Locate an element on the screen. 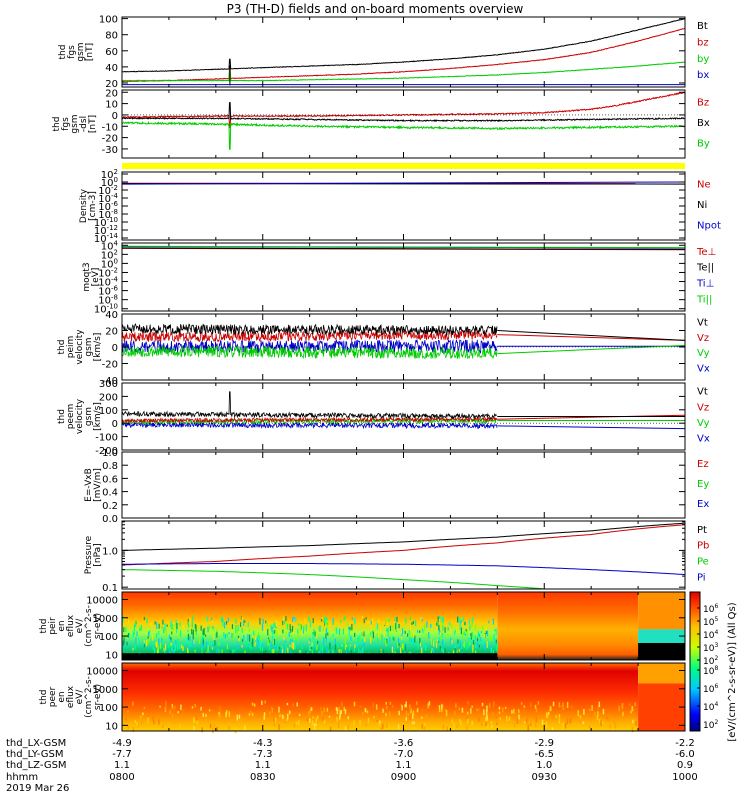 The height and width of the screenshot is (800, 750). peem-ylabel: peem is located at coordinates (71, 417).